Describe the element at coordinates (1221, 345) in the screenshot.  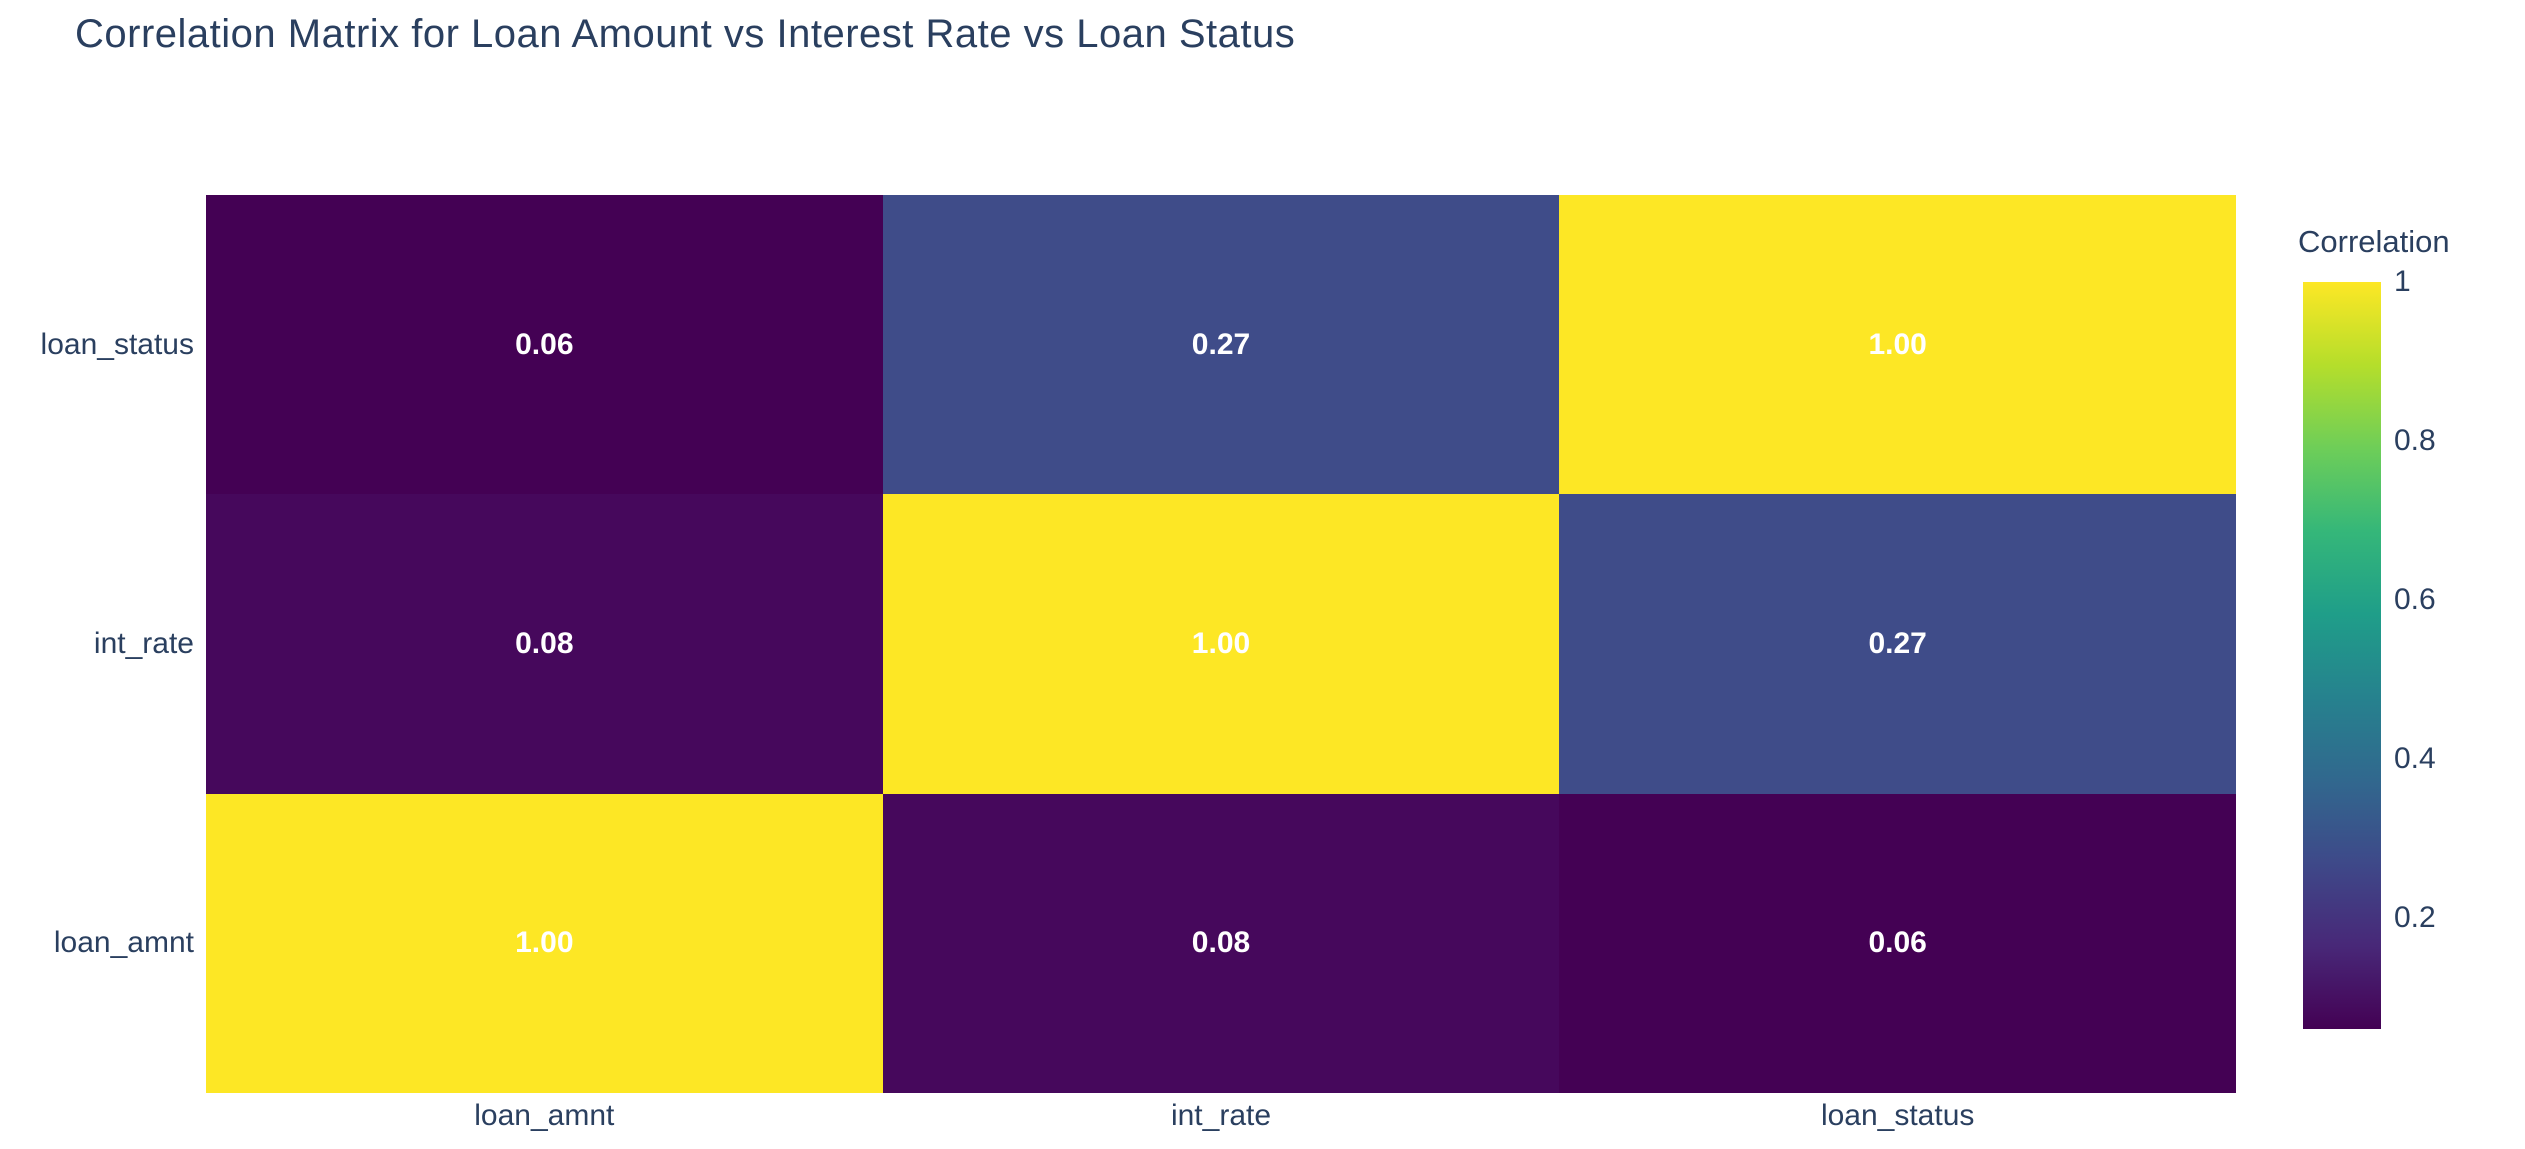
I see `heatmap-cell-loan_status-int_rate: 0.27` at that location.